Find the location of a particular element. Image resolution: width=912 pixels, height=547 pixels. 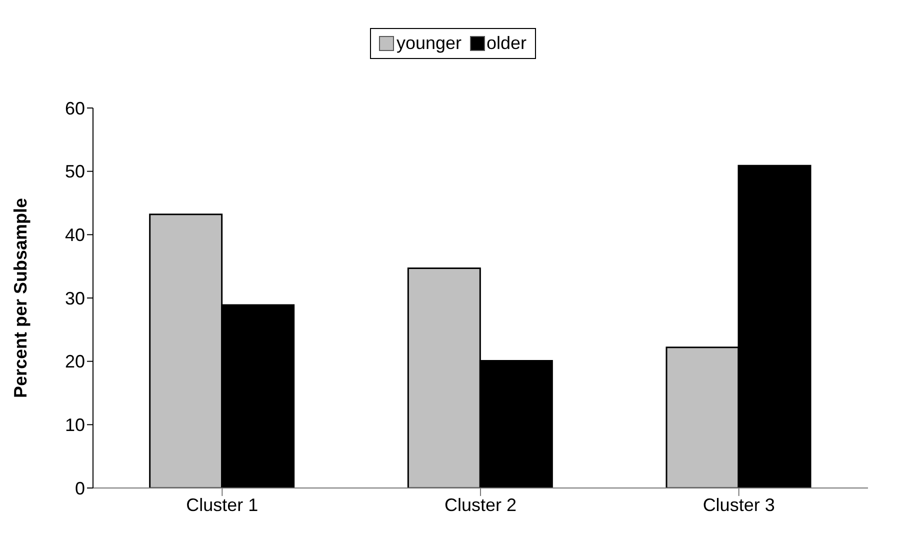

y-tick-label: 30 is located at coordinates (74, 298).